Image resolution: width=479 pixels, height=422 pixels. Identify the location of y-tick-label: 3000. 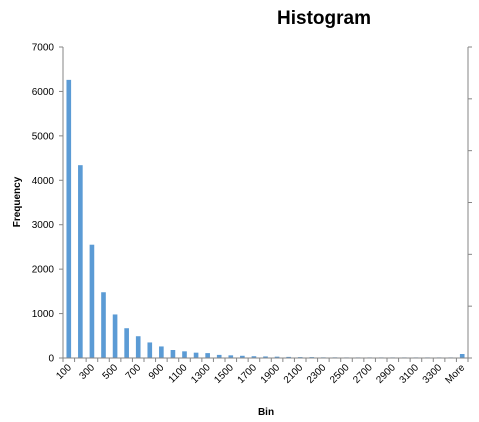
(43, 225).